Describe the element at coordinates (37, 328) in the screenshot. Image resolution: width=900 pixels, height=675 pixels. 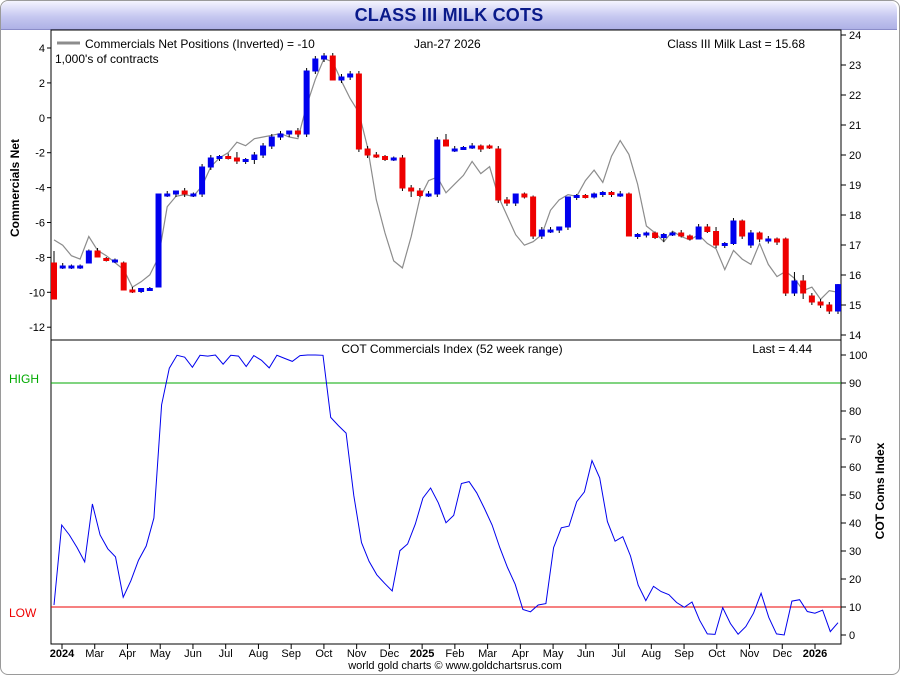
I see `left-tick-label: -12` at that location.